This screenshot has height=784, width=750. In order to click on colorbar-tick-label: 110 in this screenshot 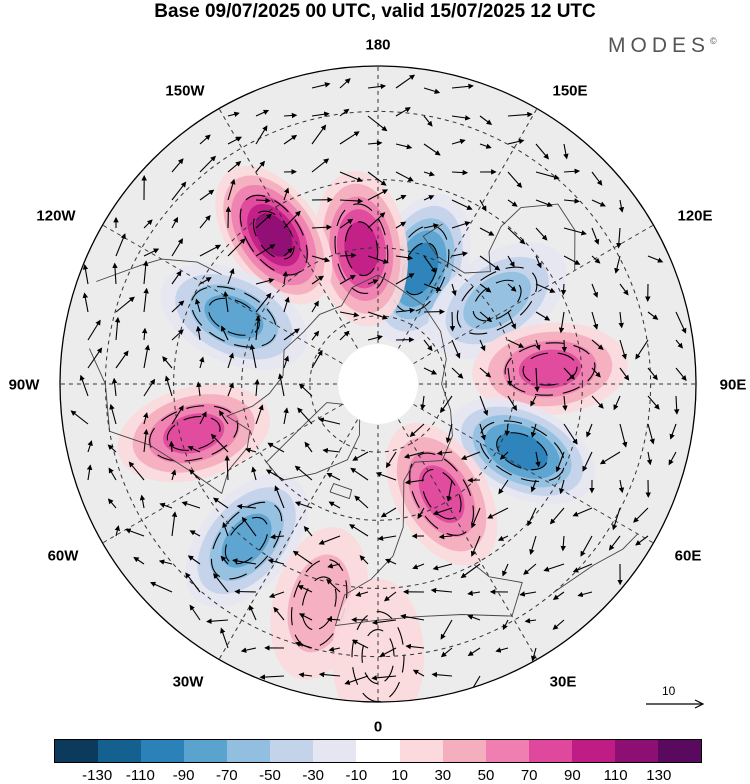, I will do `click(616, 775)`.